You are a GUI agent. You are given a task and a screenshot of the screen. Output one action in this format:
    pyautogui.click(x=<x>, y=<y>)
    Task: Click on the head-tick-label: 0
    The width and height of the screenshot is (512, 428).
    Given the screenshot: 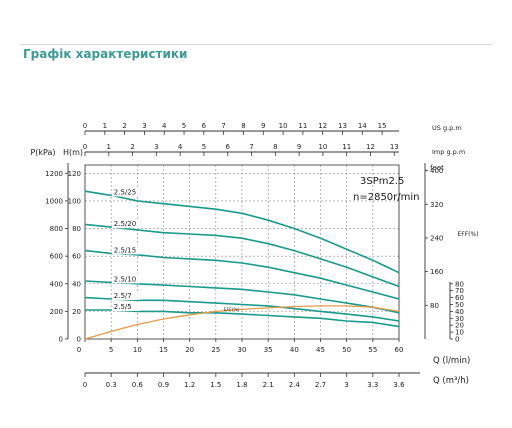 What is the action you would take?
    pyautogui.click(x=79, y=340)
    